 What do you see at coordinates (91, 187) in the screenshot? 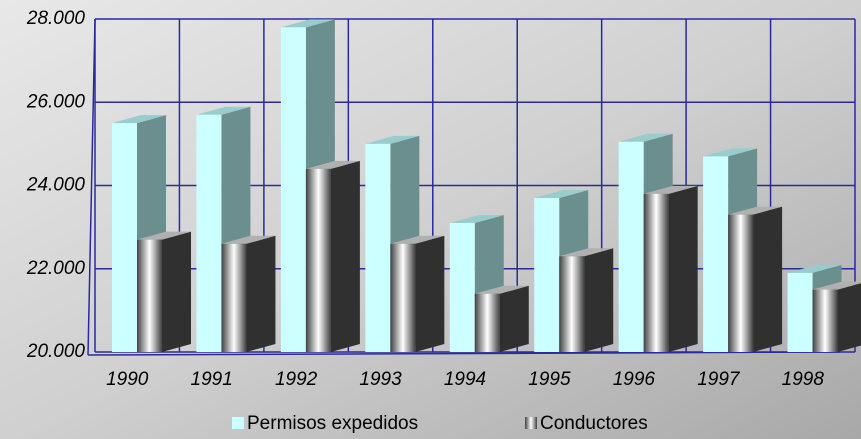
I see `wall` at bounding box center [91, 187].